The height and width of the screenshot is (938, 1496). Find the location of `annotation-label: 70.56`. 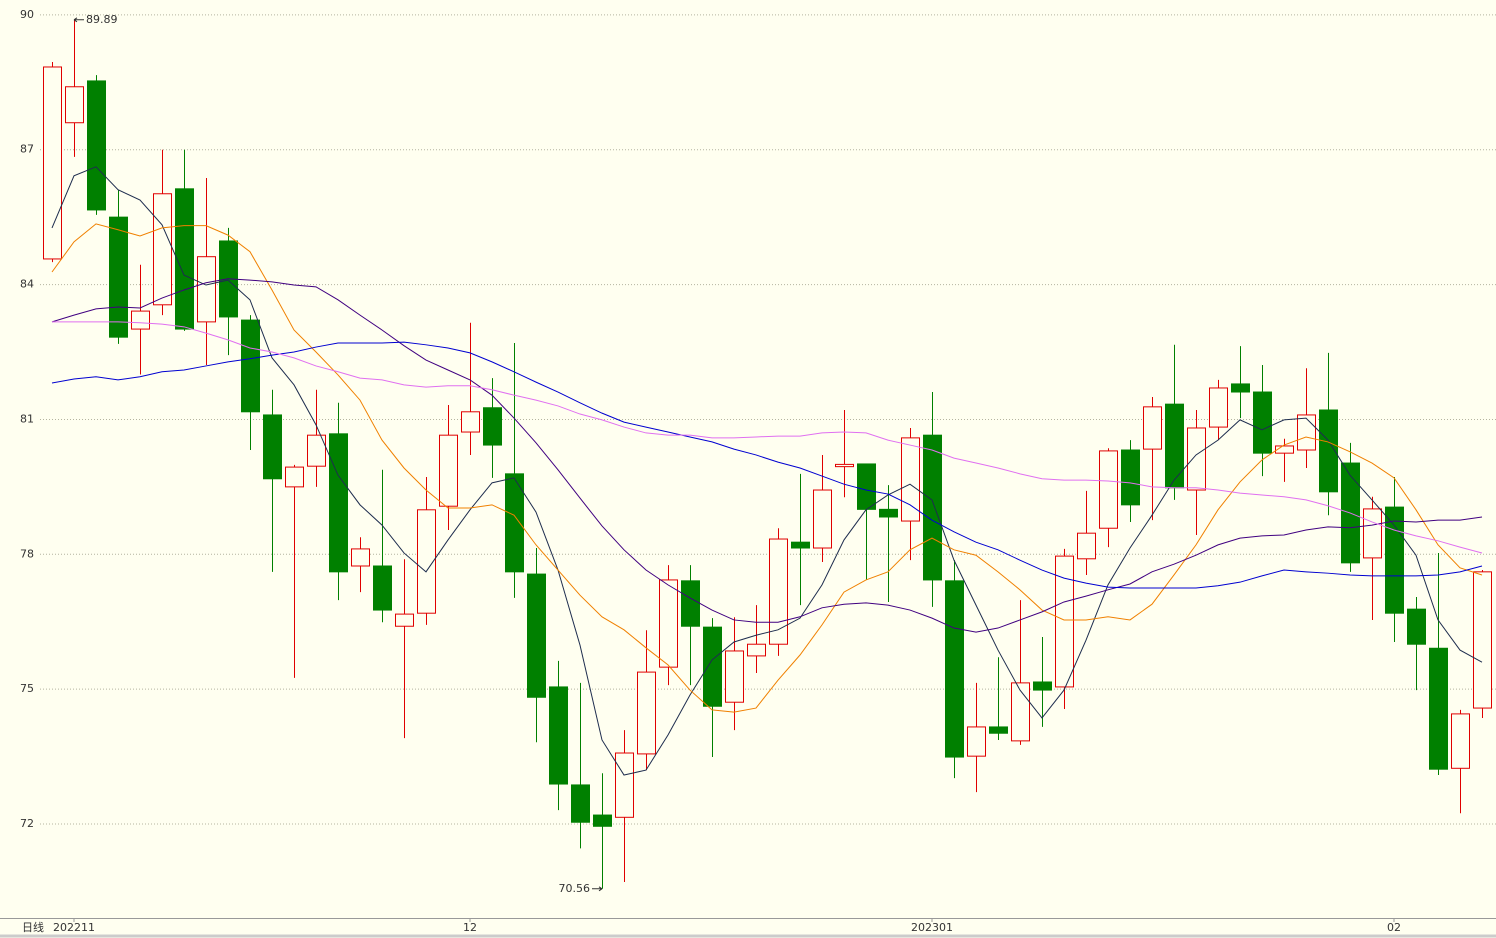

annotation-label: 70.56 is located at coordinates (575, 888).